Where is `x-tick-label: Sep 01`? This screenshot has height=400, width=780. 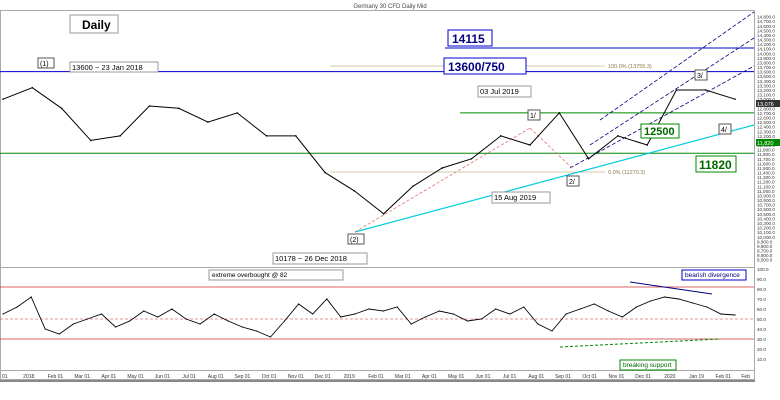 x-tick-label: Sep 01 is located at coordinates (242, 377).